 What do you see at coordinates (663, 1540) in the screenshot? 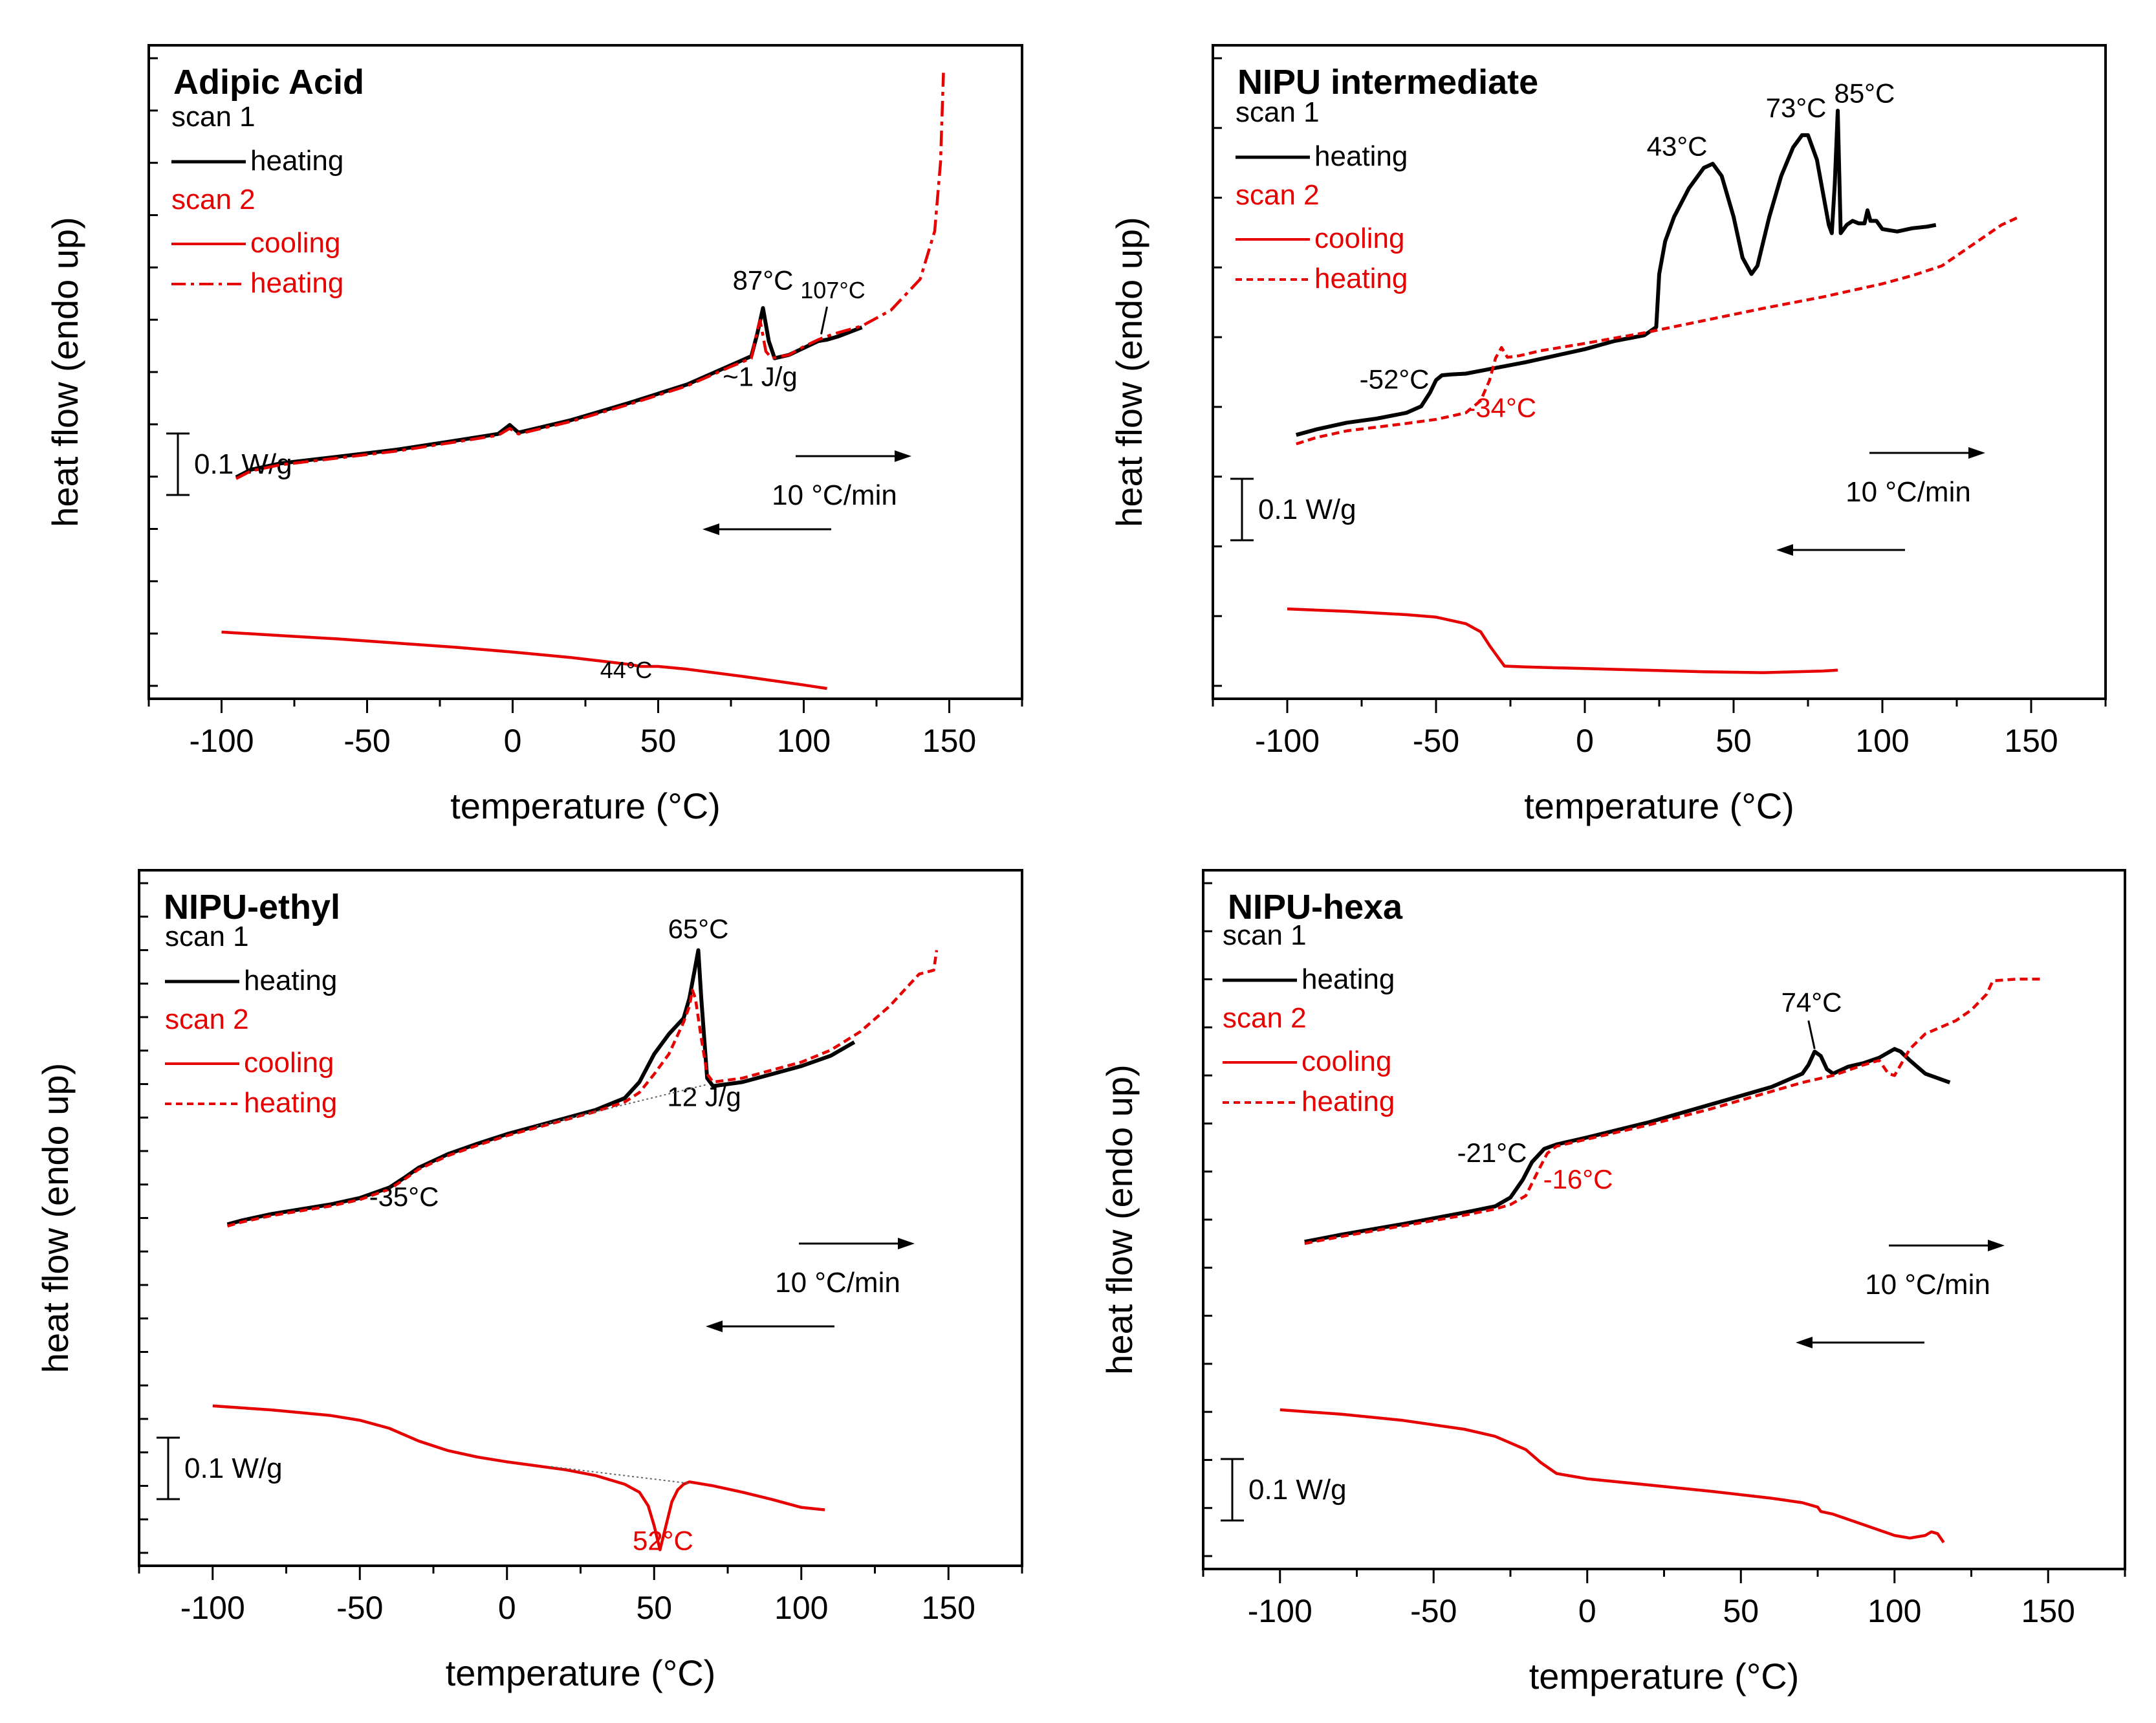
I see `annotation-label: 52°C` at bounding box center [663, 1540].